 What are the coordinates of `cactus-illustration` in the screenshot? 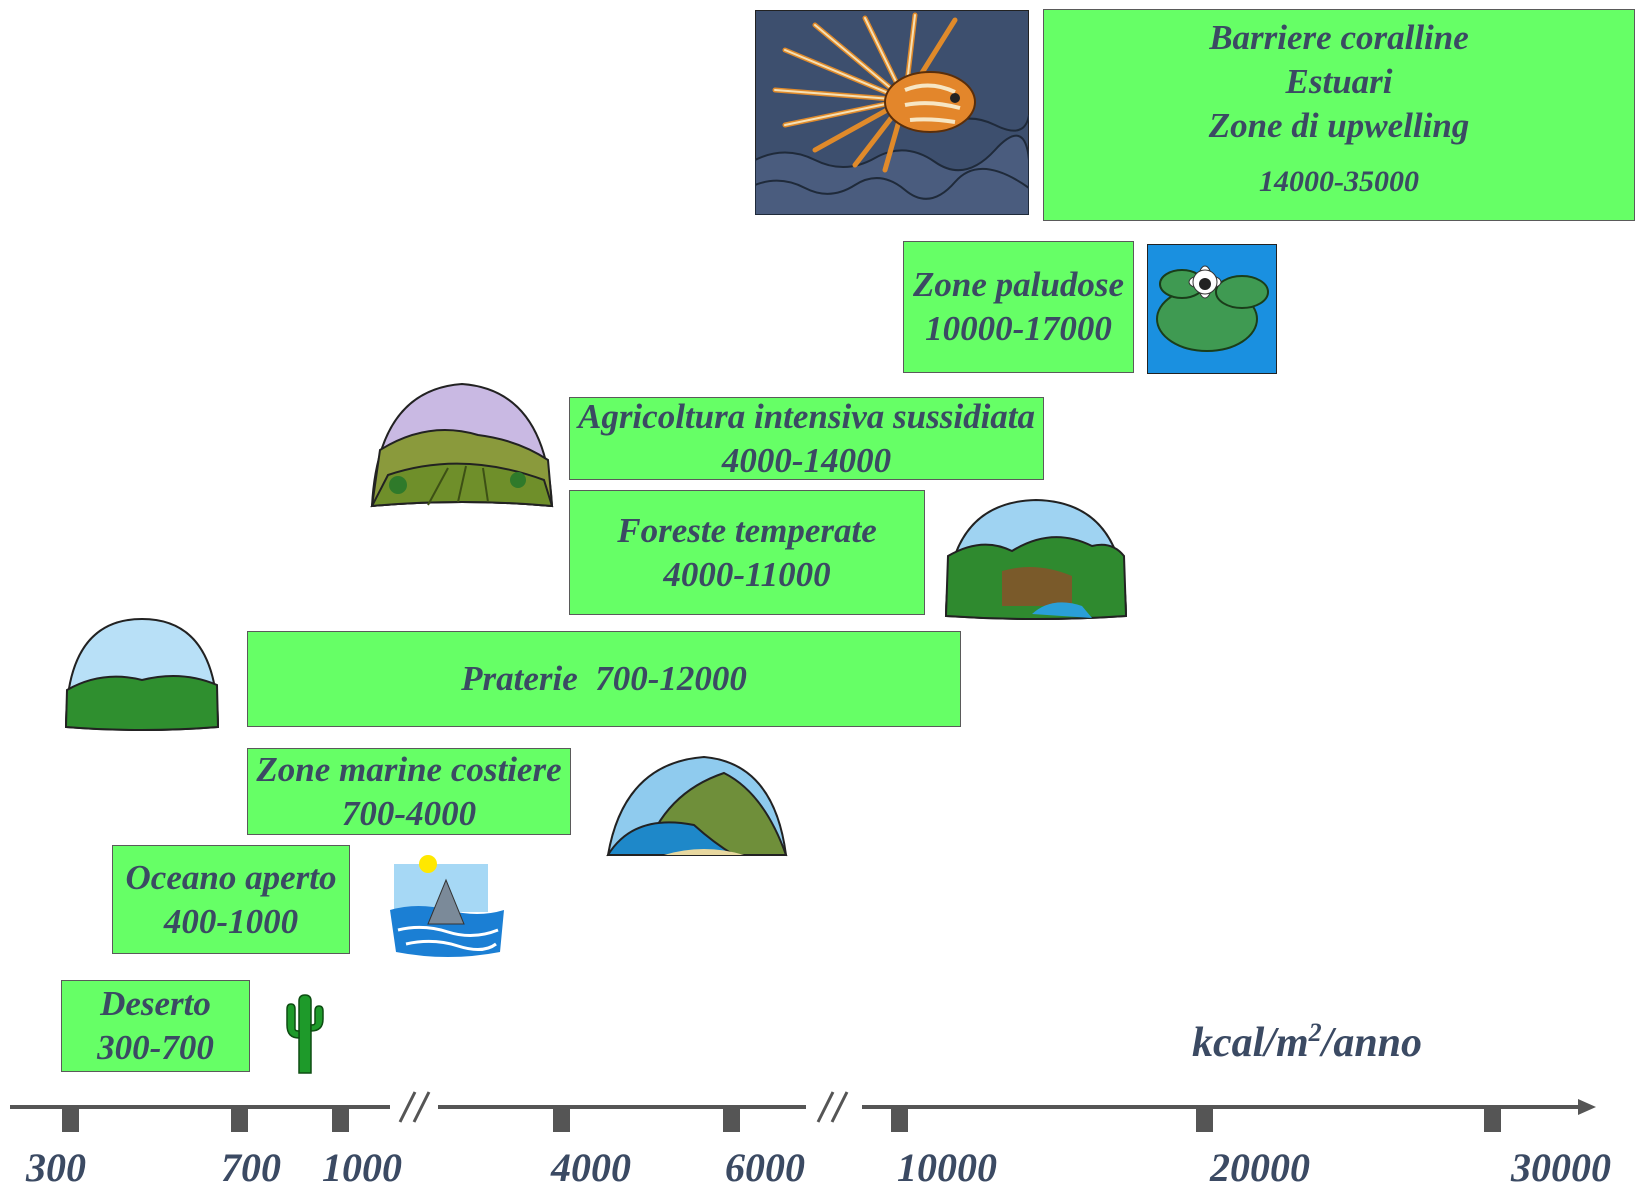 It's located at (305, 1034).